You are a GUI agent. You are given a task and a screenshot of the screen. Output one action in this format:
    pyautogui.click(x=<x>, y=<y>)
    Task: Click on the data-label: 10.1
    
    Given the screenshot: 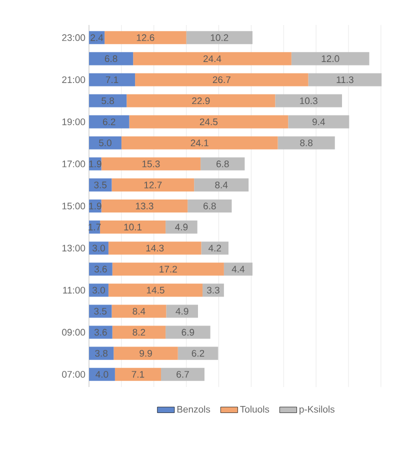 What is the action you would take?
    pyautogui.click(x=133, y=227)
    